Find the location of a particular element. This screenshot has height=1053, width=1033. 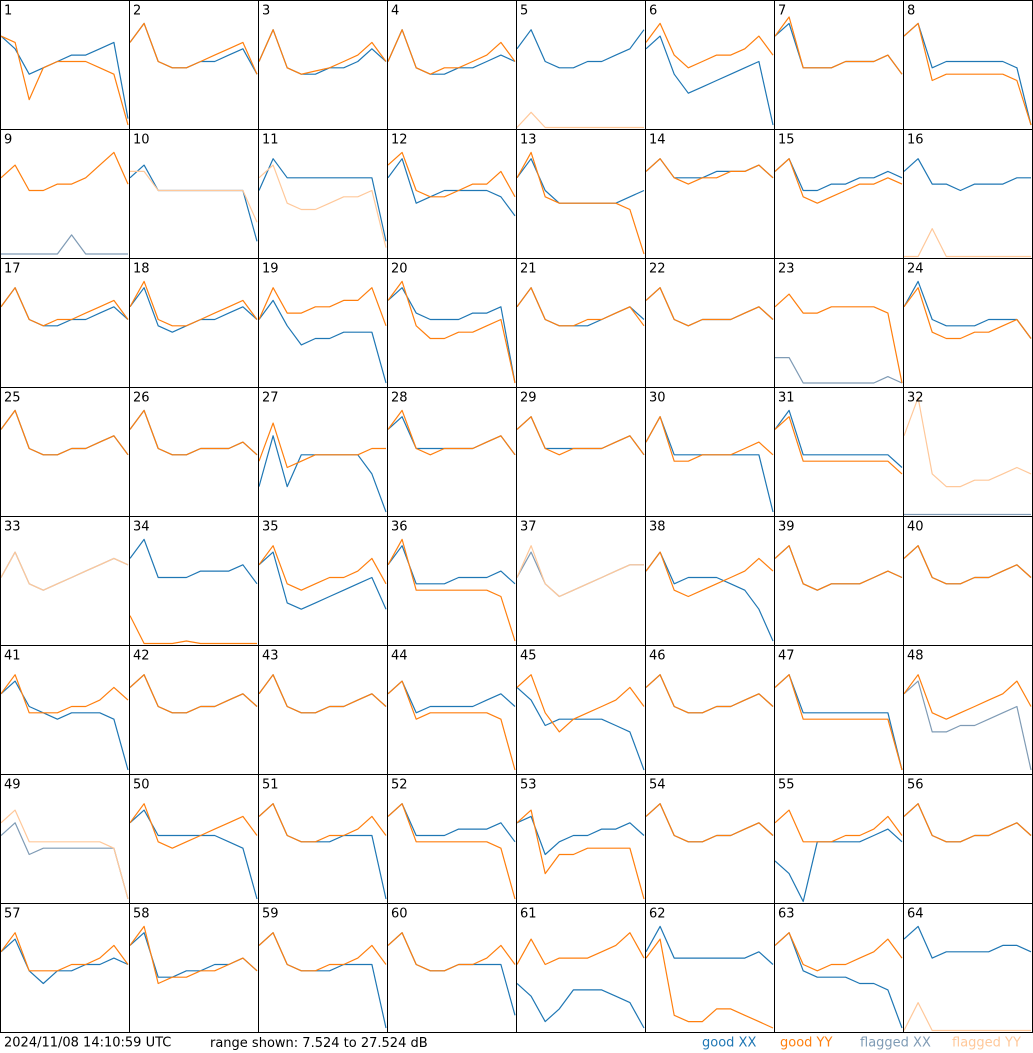

panel: 63 is located at coordinates (839, 968).